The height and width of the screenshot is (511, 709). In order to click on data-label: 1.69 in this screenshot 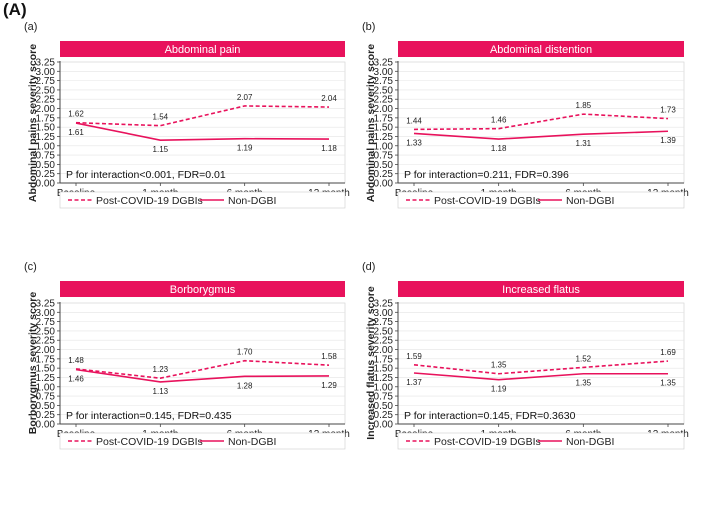, I will do `click(668, 352)`.